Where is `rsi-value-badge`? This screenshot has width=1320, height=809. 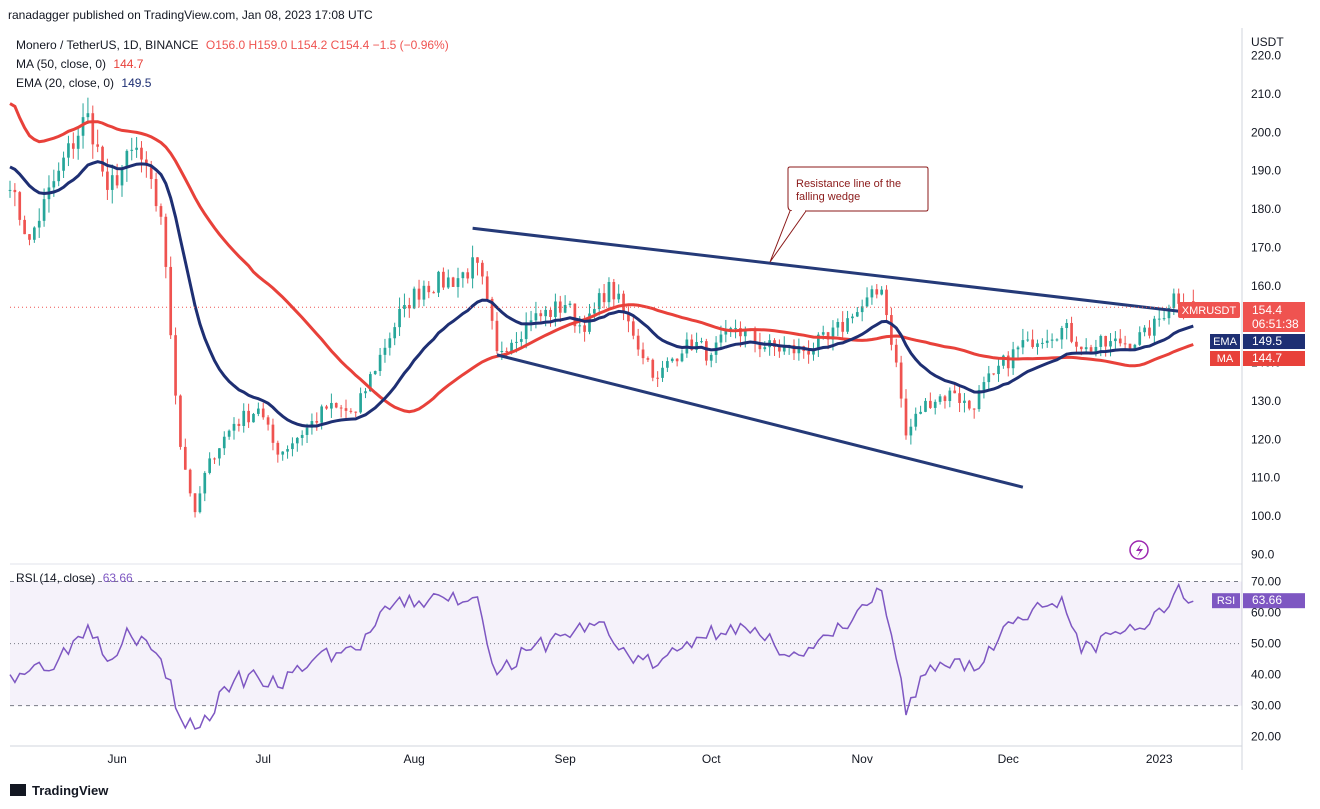
rsi-value-badge is located at coordinates (1274, 601).